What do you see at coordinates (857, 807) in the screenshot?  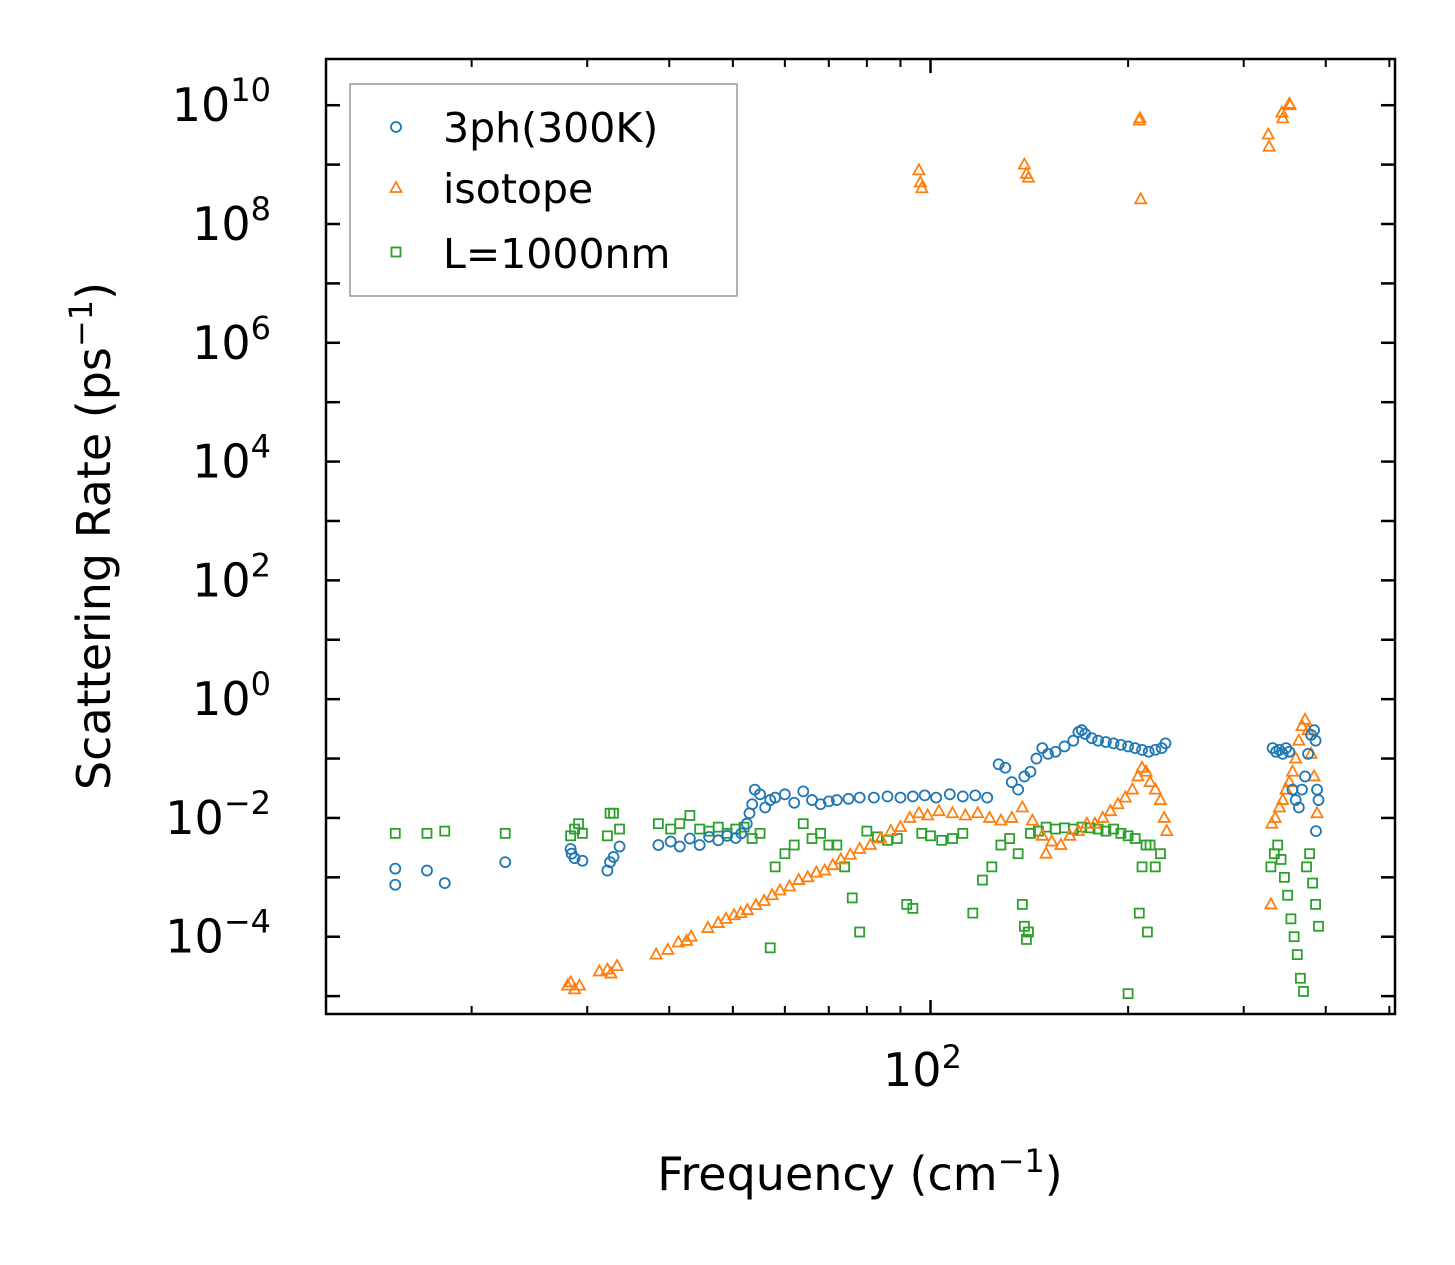 I see `series-circle` at bounding box center [857, 807].